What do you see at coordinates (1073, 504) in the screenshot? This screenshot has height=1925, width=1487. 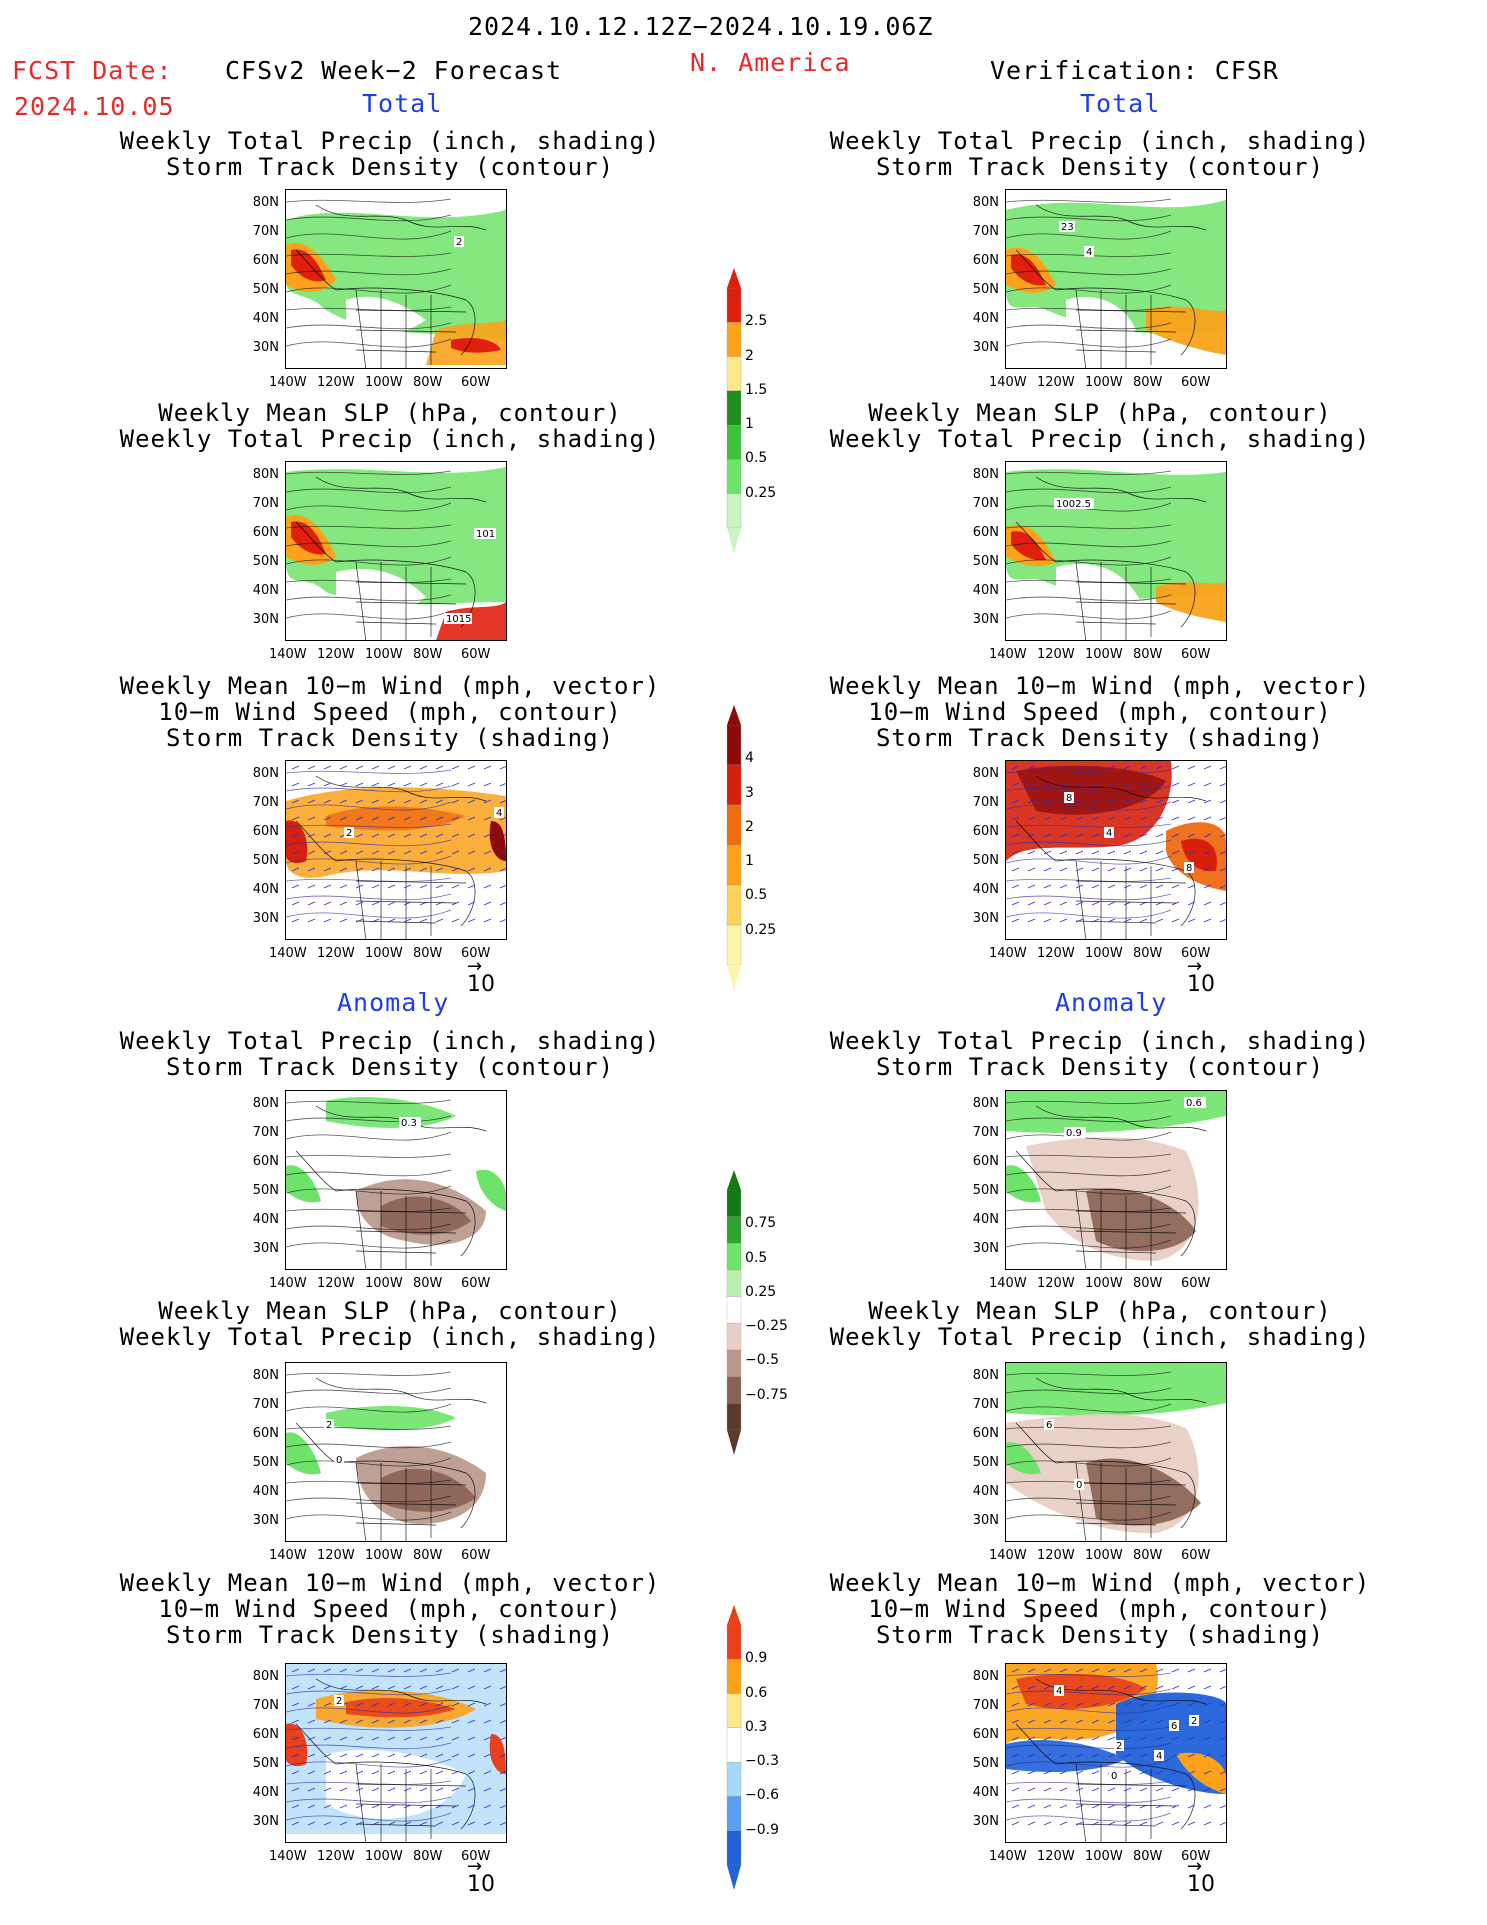 I see `contour-label: 1002.5` at bounding box center [1073, 504].